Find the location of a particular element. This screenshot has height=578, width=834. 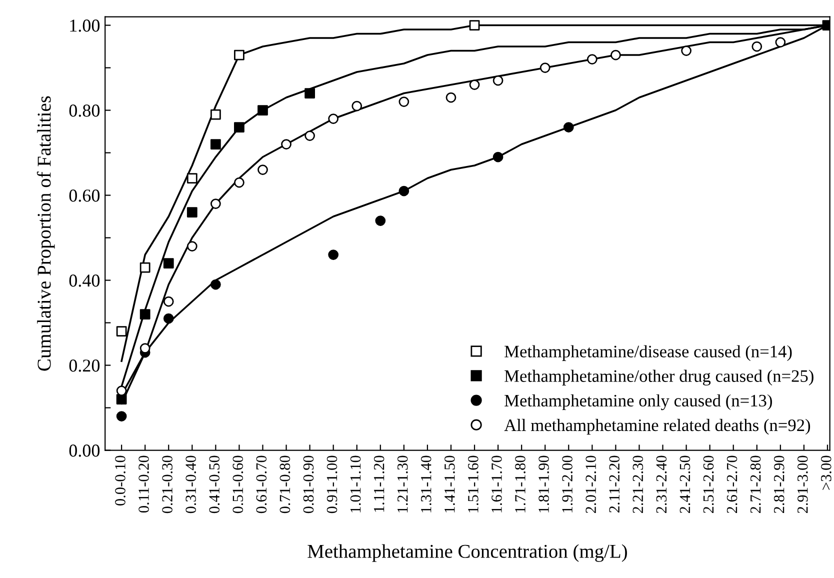

x-tick-label: >3.00 is located at coordinates (826, 473).